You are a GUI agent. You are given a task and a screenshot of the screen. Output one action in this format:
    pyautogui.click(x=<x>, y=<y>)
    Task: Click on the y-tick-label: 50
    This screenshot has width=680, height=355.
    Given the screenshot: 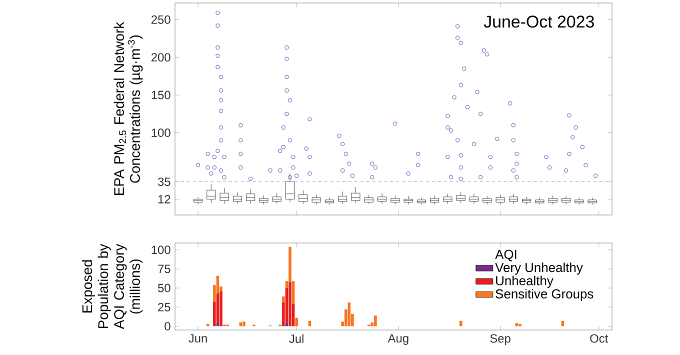 What is the action you would take?
    pyautogui.click(x=164, y=288)
    